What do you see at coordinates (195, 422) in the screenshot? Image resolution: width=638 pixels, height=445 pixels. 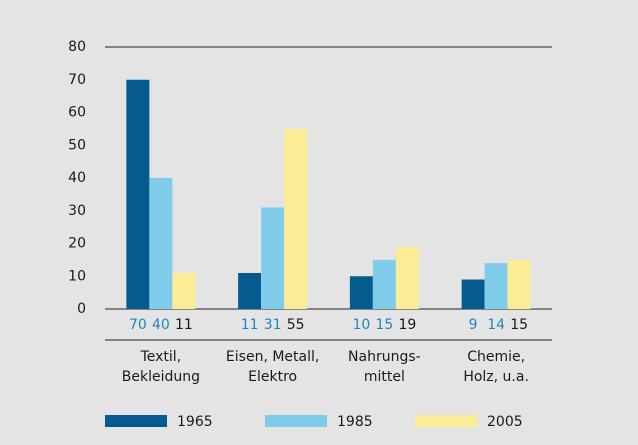 I see `legend-label: 1965` at bounding box center [195, 422].